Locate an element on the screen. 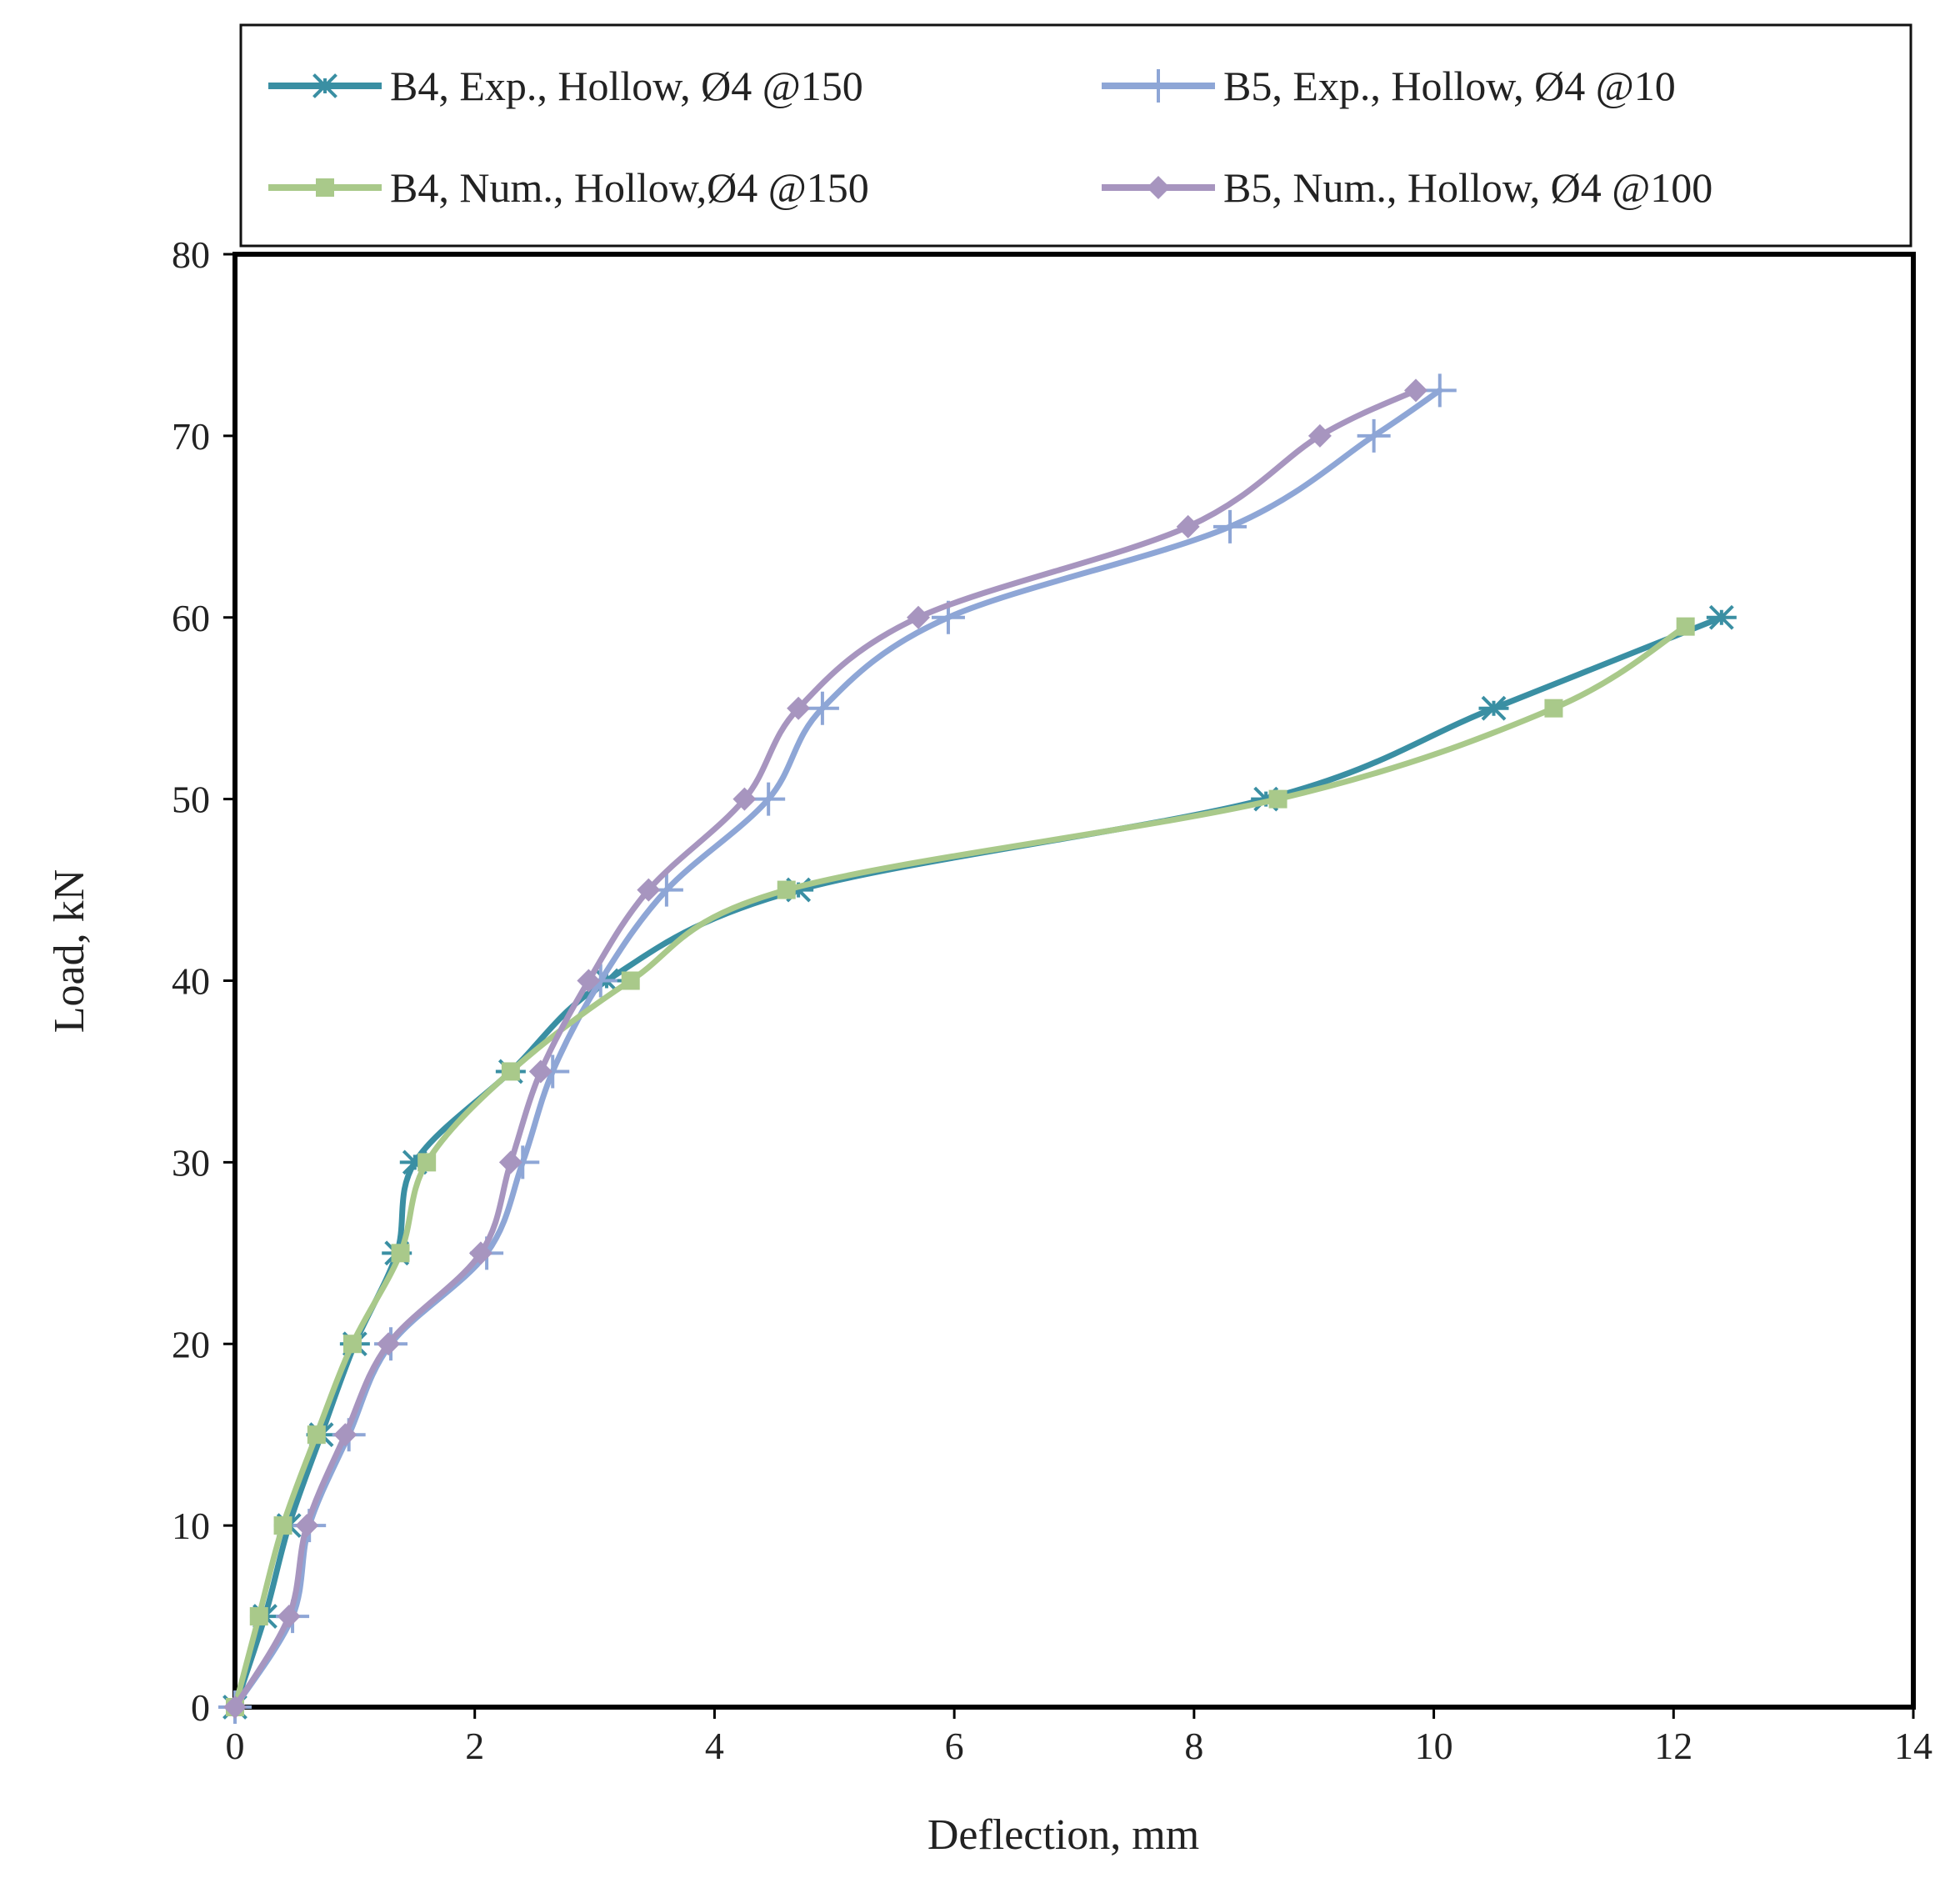  x-tick-label: 14 is located at coordinates (1913, 1746).